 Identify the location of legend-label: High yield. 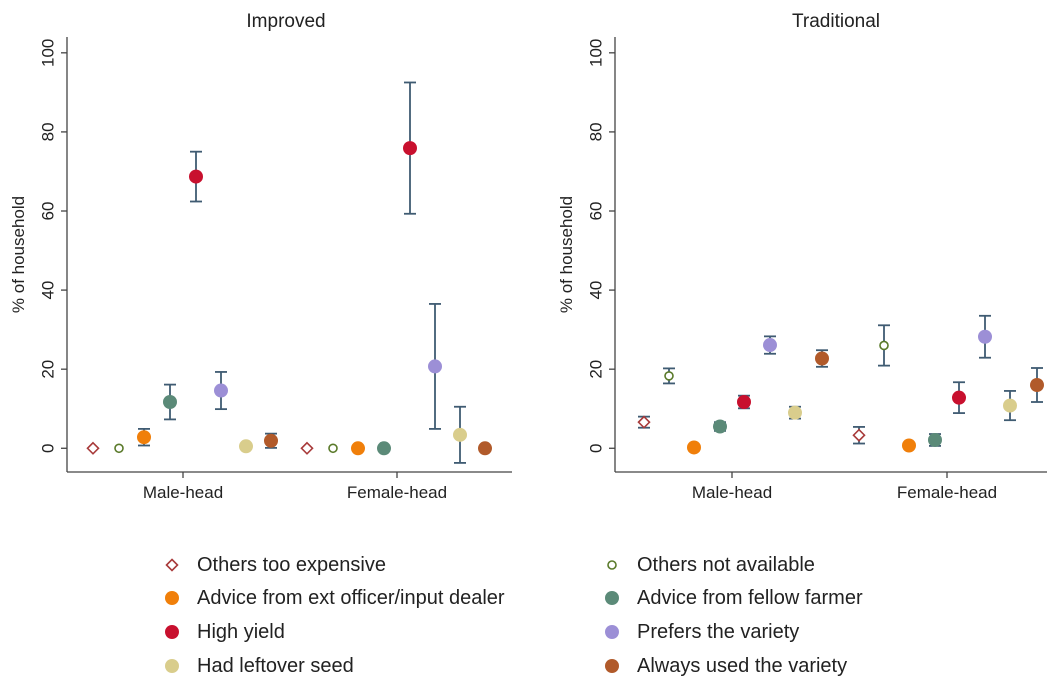
(241, 632).